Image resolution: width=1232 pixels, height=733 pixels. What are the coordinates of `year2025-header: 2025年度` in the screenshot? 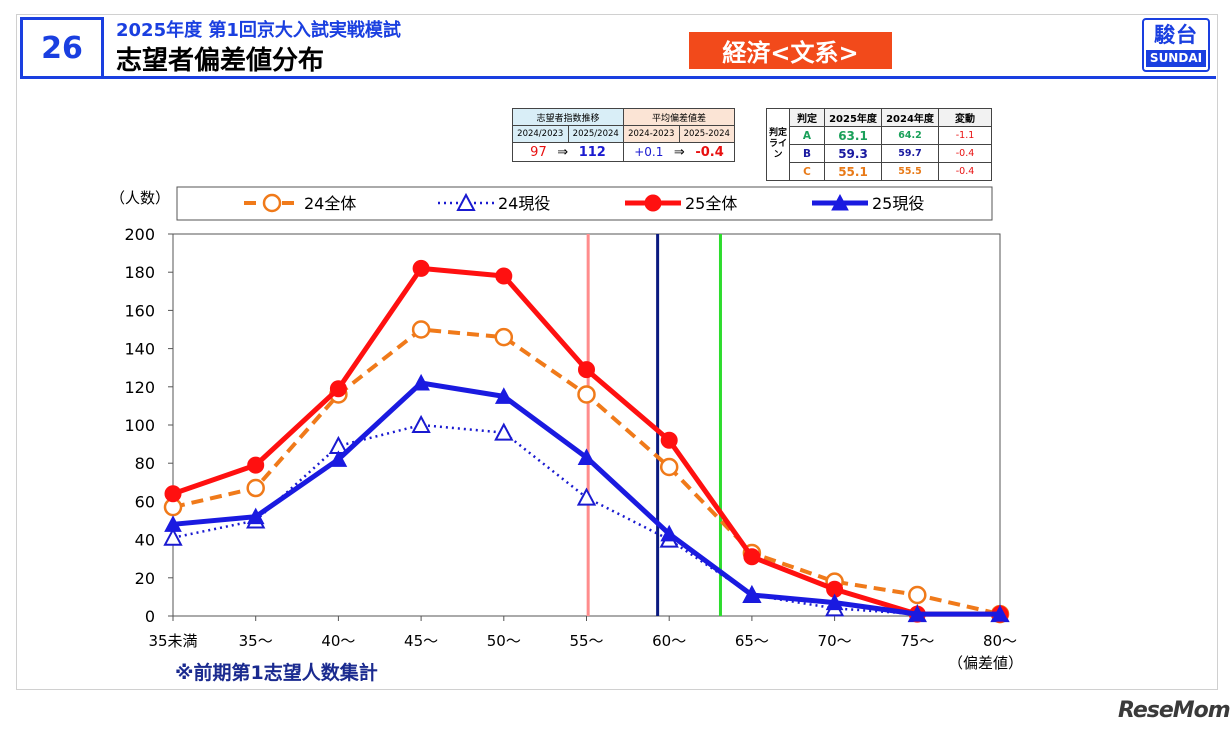 It's located at (853, 117).